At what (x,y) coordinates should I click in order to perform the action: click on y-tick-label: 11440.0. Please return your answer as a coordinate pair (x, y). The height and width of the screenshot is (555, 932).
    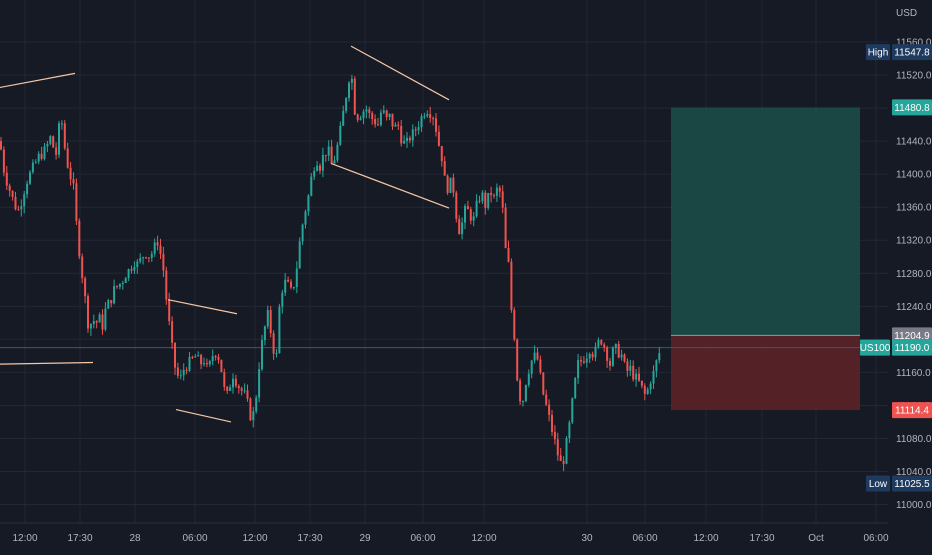
    Looking at the image, I should click on (914, 142).